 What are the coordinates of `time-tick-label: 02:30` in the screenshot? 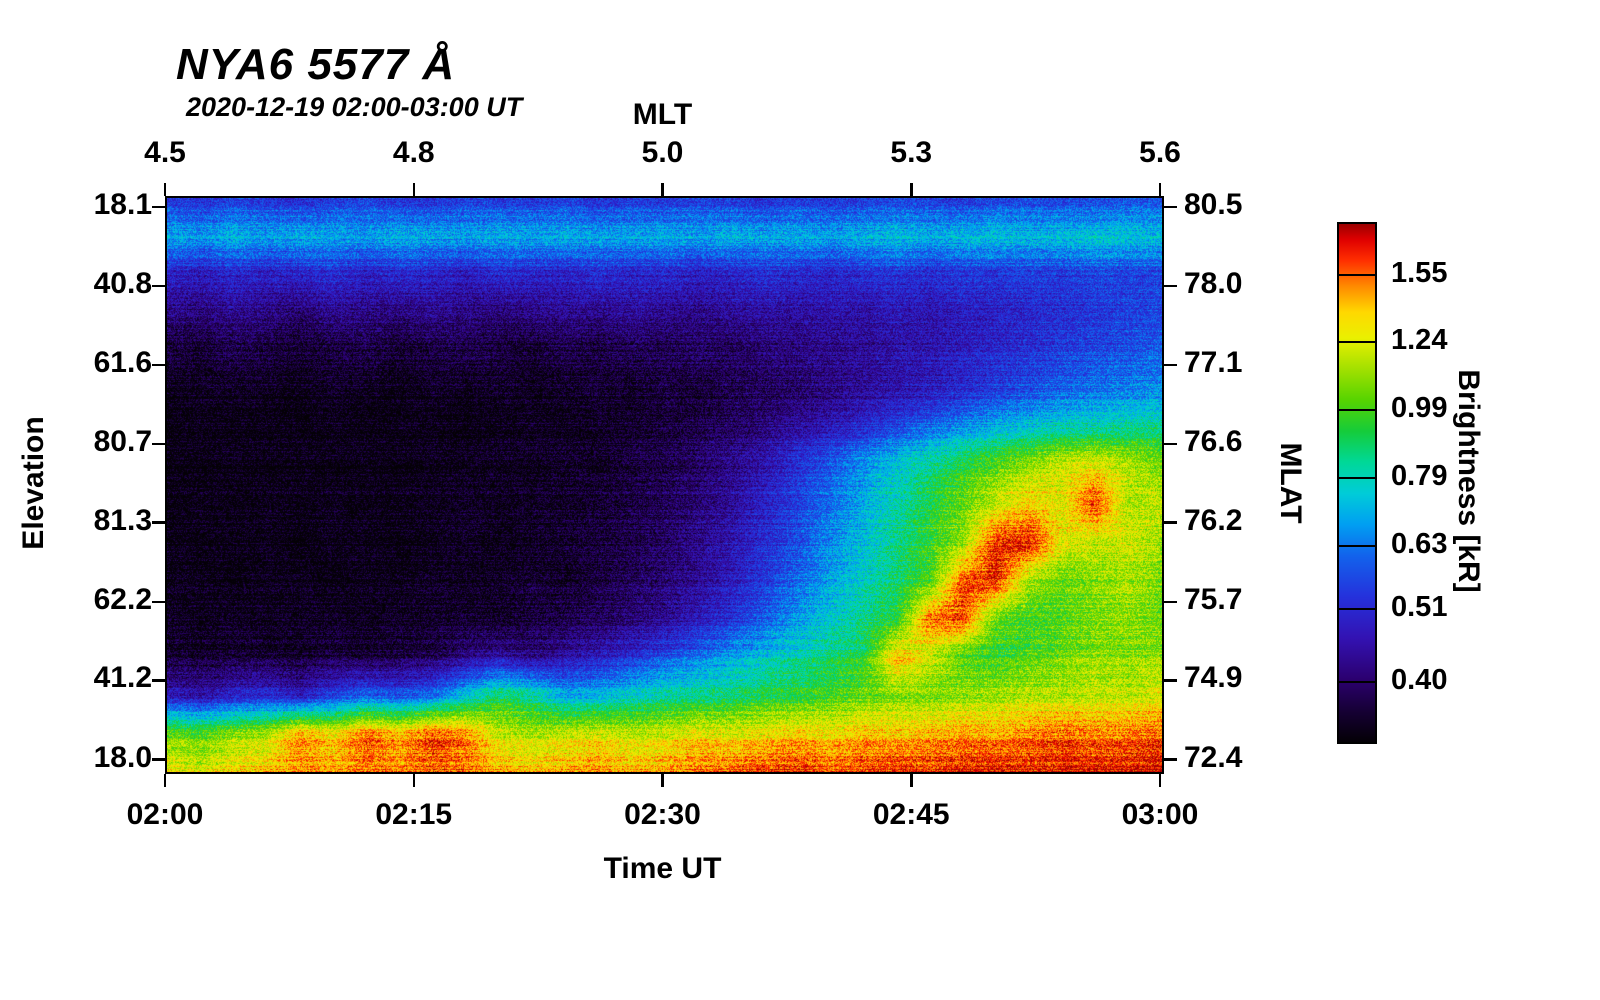 It's located at (662, 814).